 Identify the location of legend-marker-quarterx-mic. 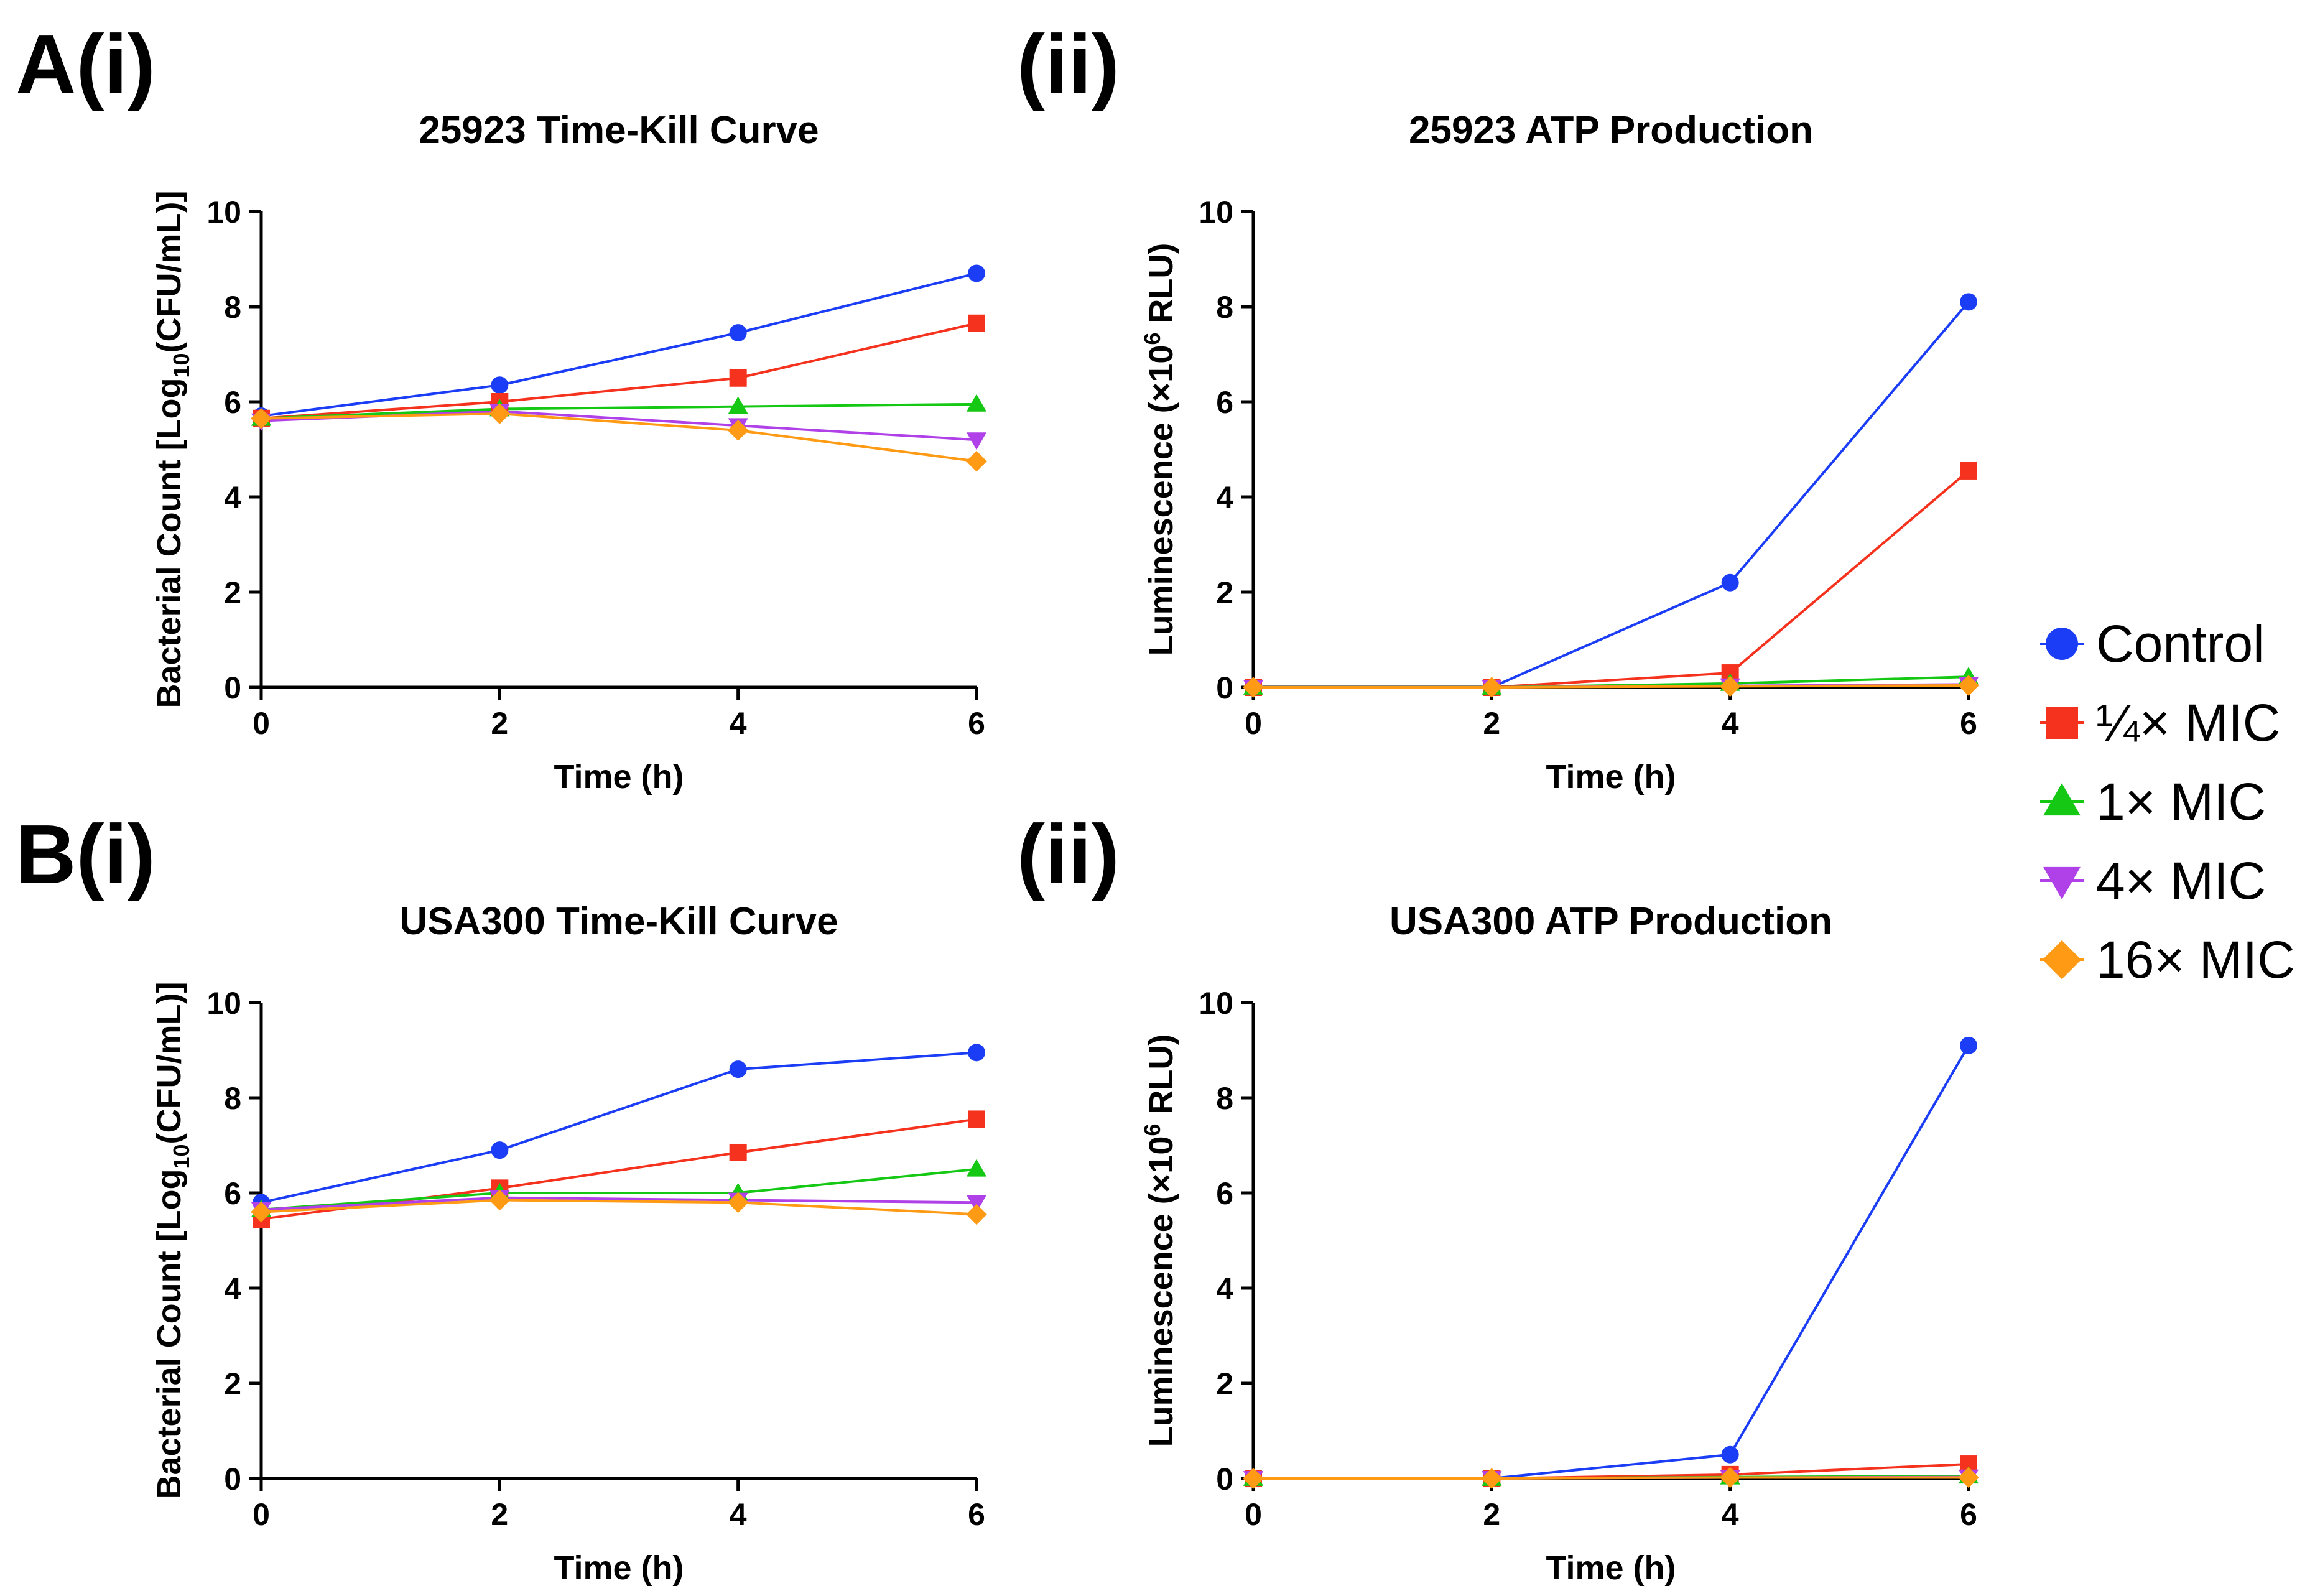
(2062, 723).